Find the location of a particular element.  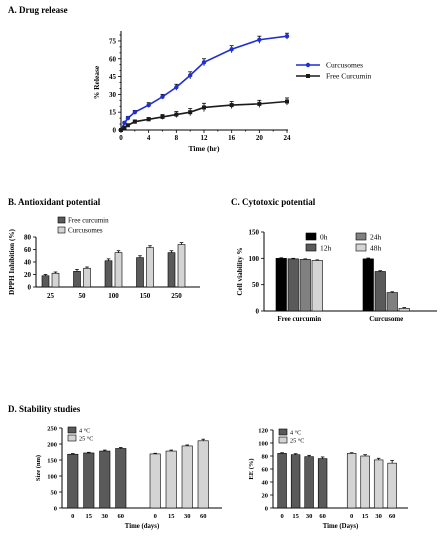

y-tick-label: 200 is located at coordinates (52, 445).